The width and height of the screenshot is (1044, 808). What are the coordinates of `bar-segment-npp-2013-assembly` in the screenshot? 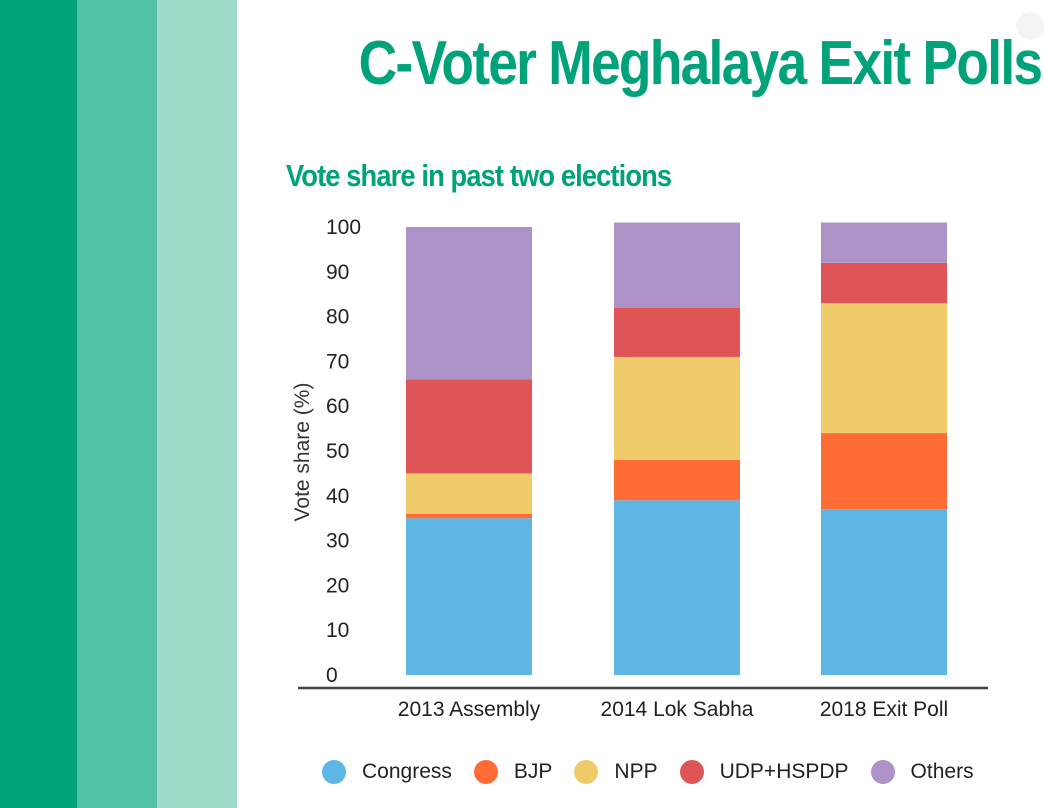 It's located at (469, 493).